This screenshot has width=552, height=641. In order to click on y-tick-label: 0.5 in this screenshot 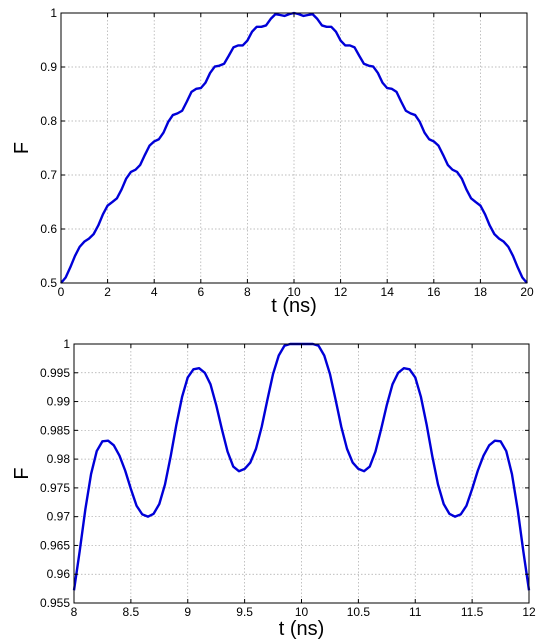, I will do `click(48, 283)`.